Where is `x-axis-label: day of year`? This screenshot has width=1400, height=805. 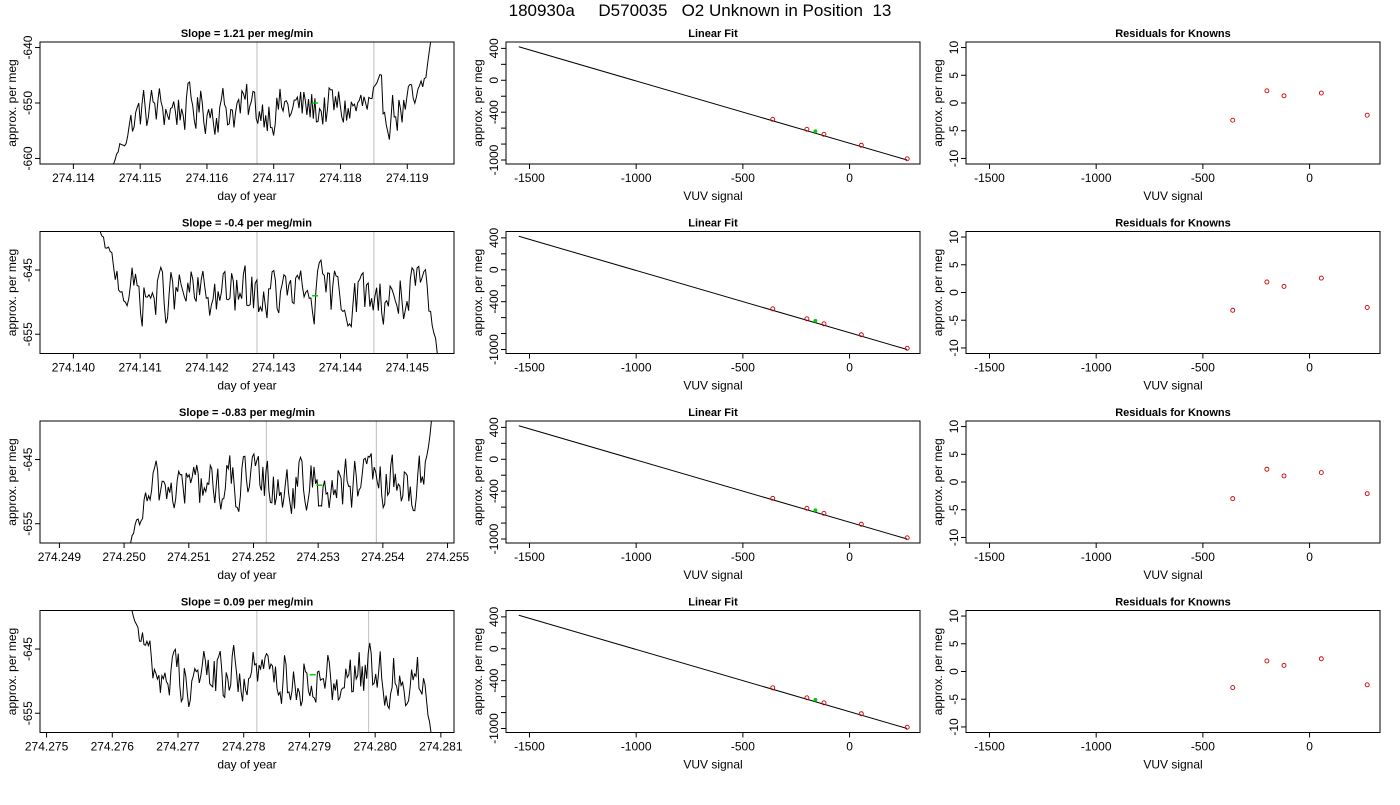
x-axis-label: day of year is located at coordinates (246, 575).